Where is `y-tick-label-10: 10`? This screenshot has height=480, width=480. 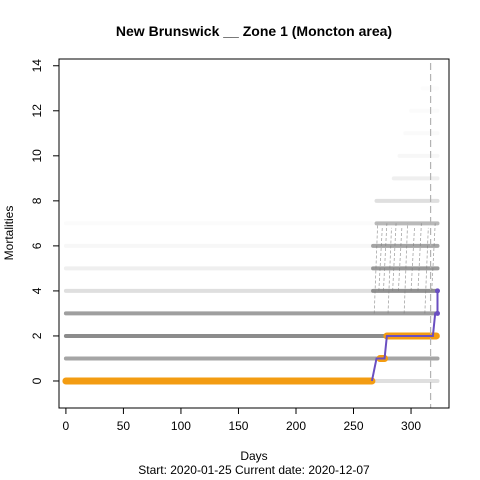 y-tick-label-10: 10 is located at coordinates (37, 156).